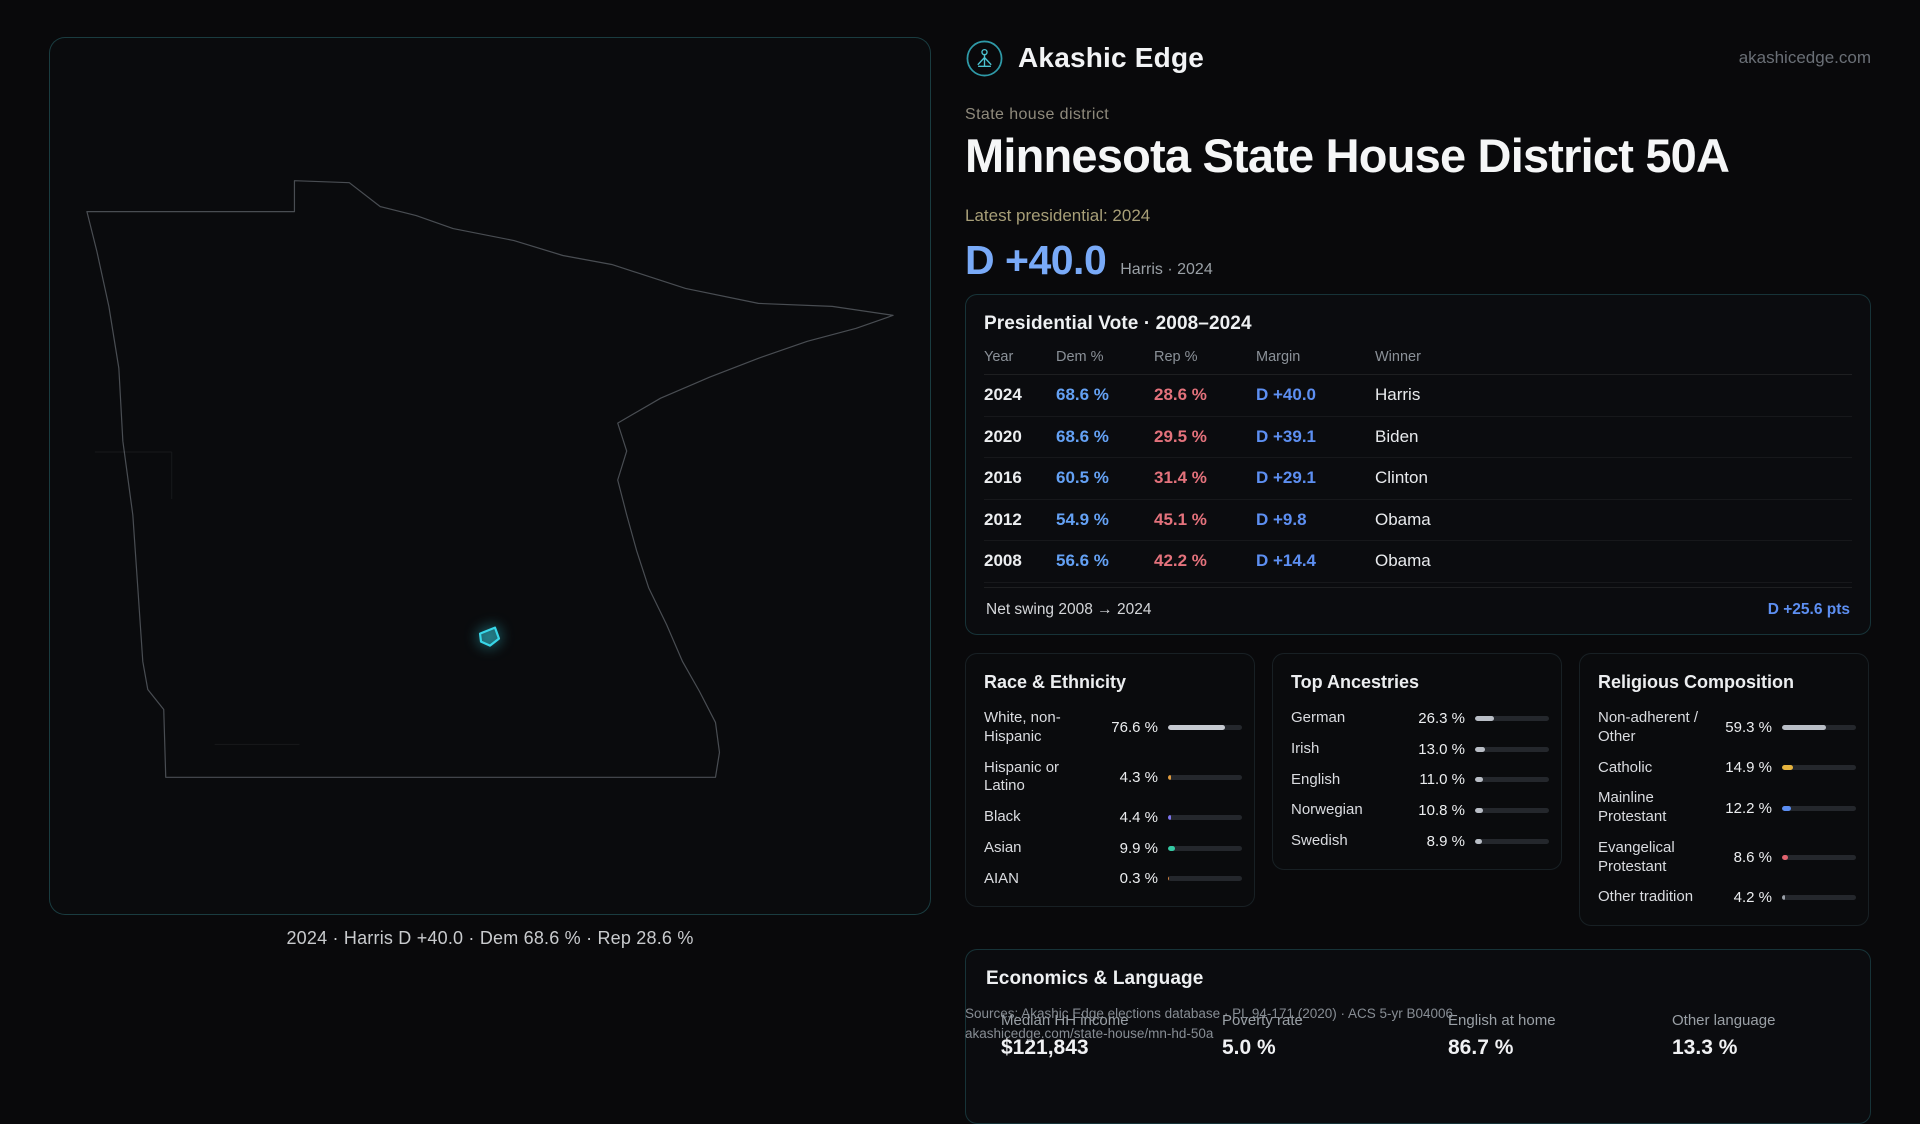 The image size is (1920, 1124). Describe the element at coordinates (1058, 215) in the screenshot. I see `latest-presidential-label: Latest presidential: 2024` at that location.